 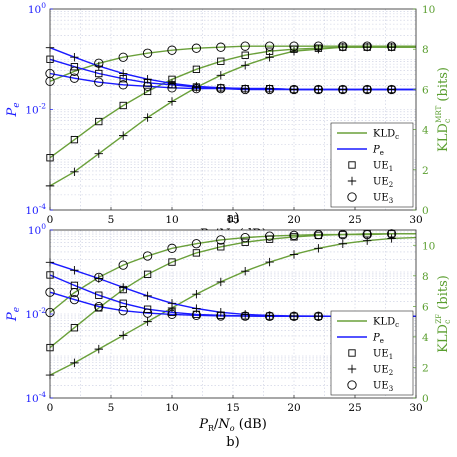 What do you see at coordinates (383, 183) in the screenshot?
I see `legend-label-ue2: UE2` at bounding box center [383, 183].